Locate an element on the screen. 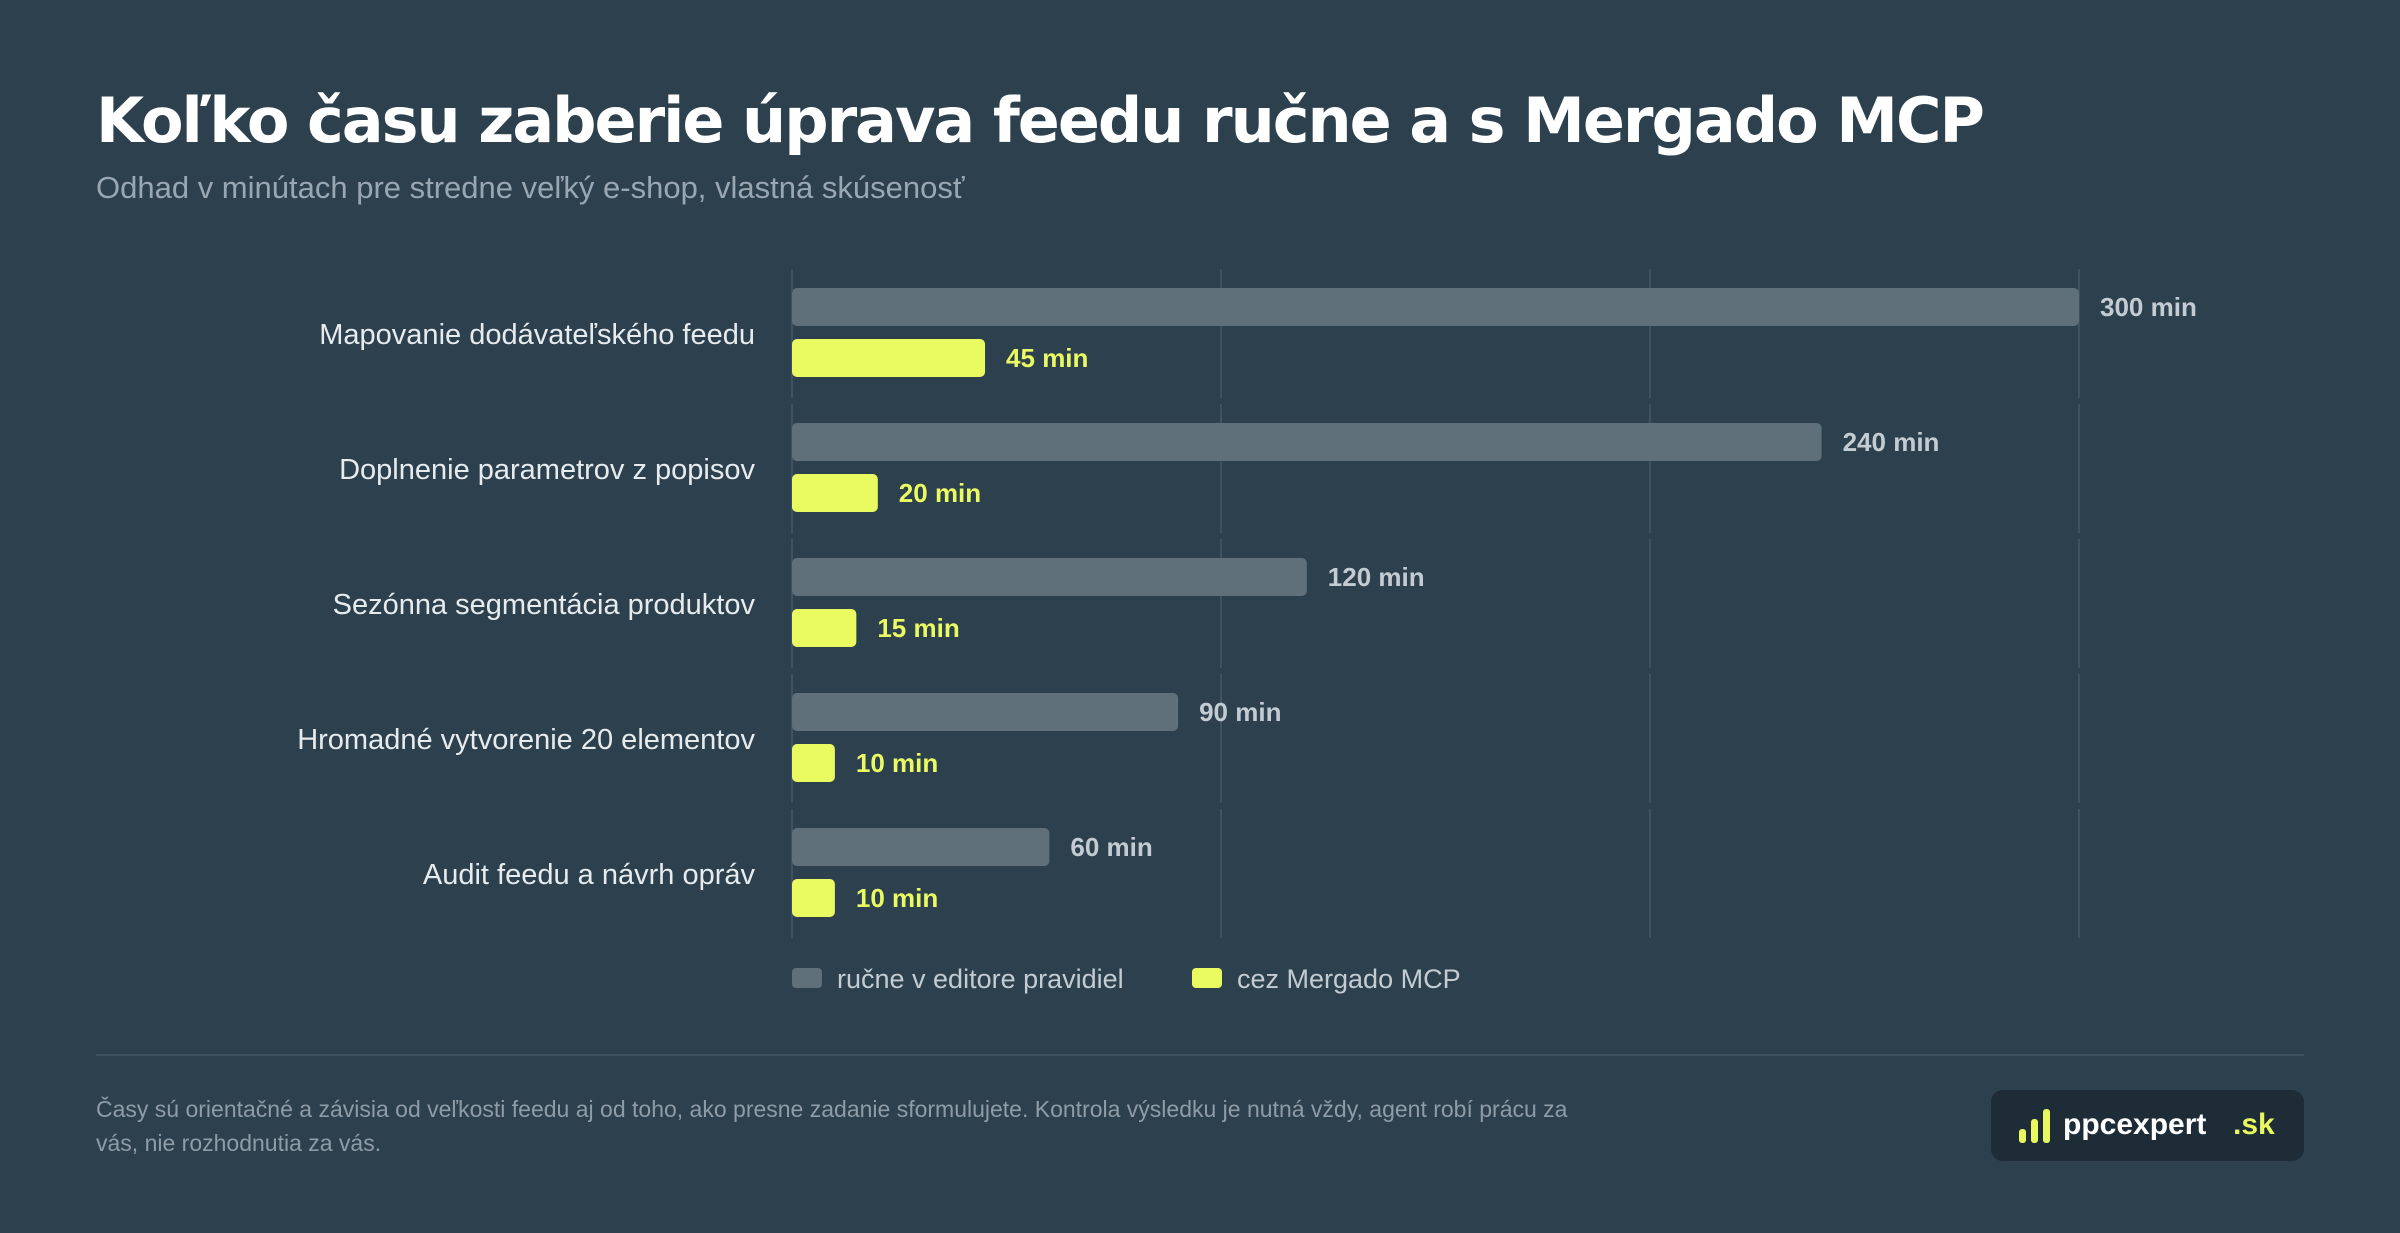  category-label: Doplnenie parametrov z popisov is located at coordinates (547, 470).